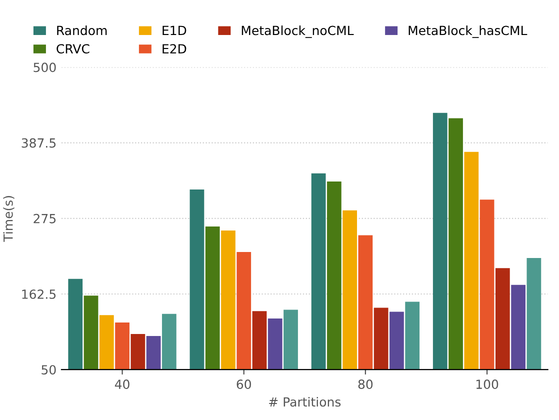 This screenshot has height=420, width=559. What do you see at coordinates (305, 401) in the screenshot?
I see `x-axis-title: # Partitions` at bounding box center [305, 401].